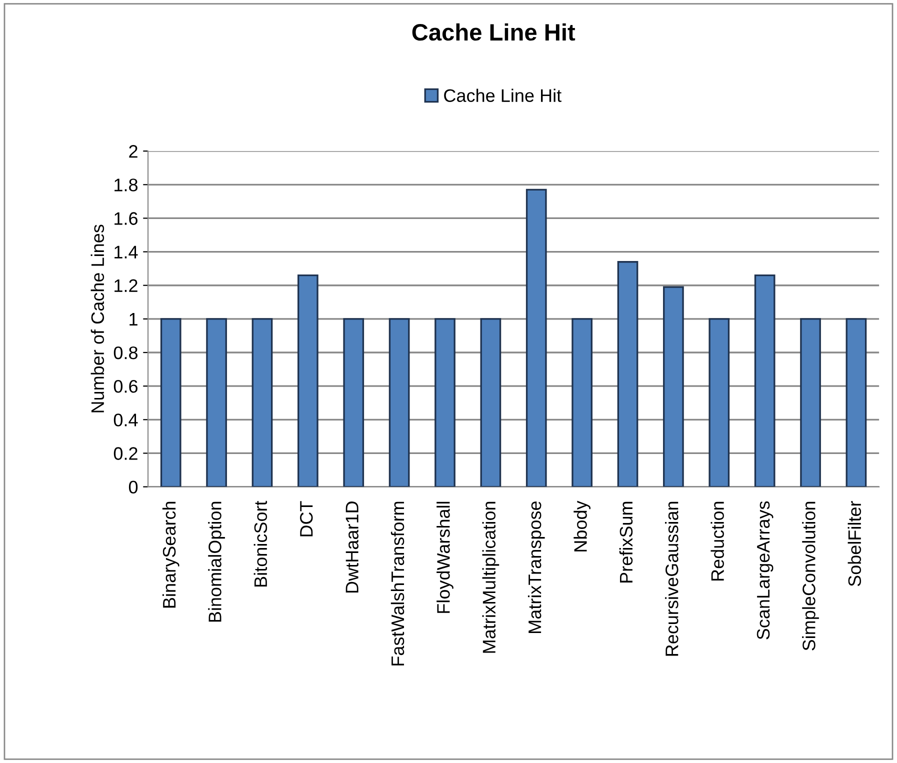  Describe the element at coordinates (352, 547) in the screenshot. I see `x-tick-label: DwtHaar1D` at that location.